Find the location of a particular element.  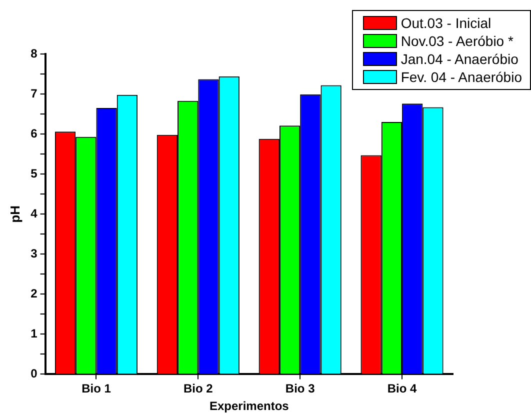

y-tick-label: 0 is located at coordinates (34, 373).